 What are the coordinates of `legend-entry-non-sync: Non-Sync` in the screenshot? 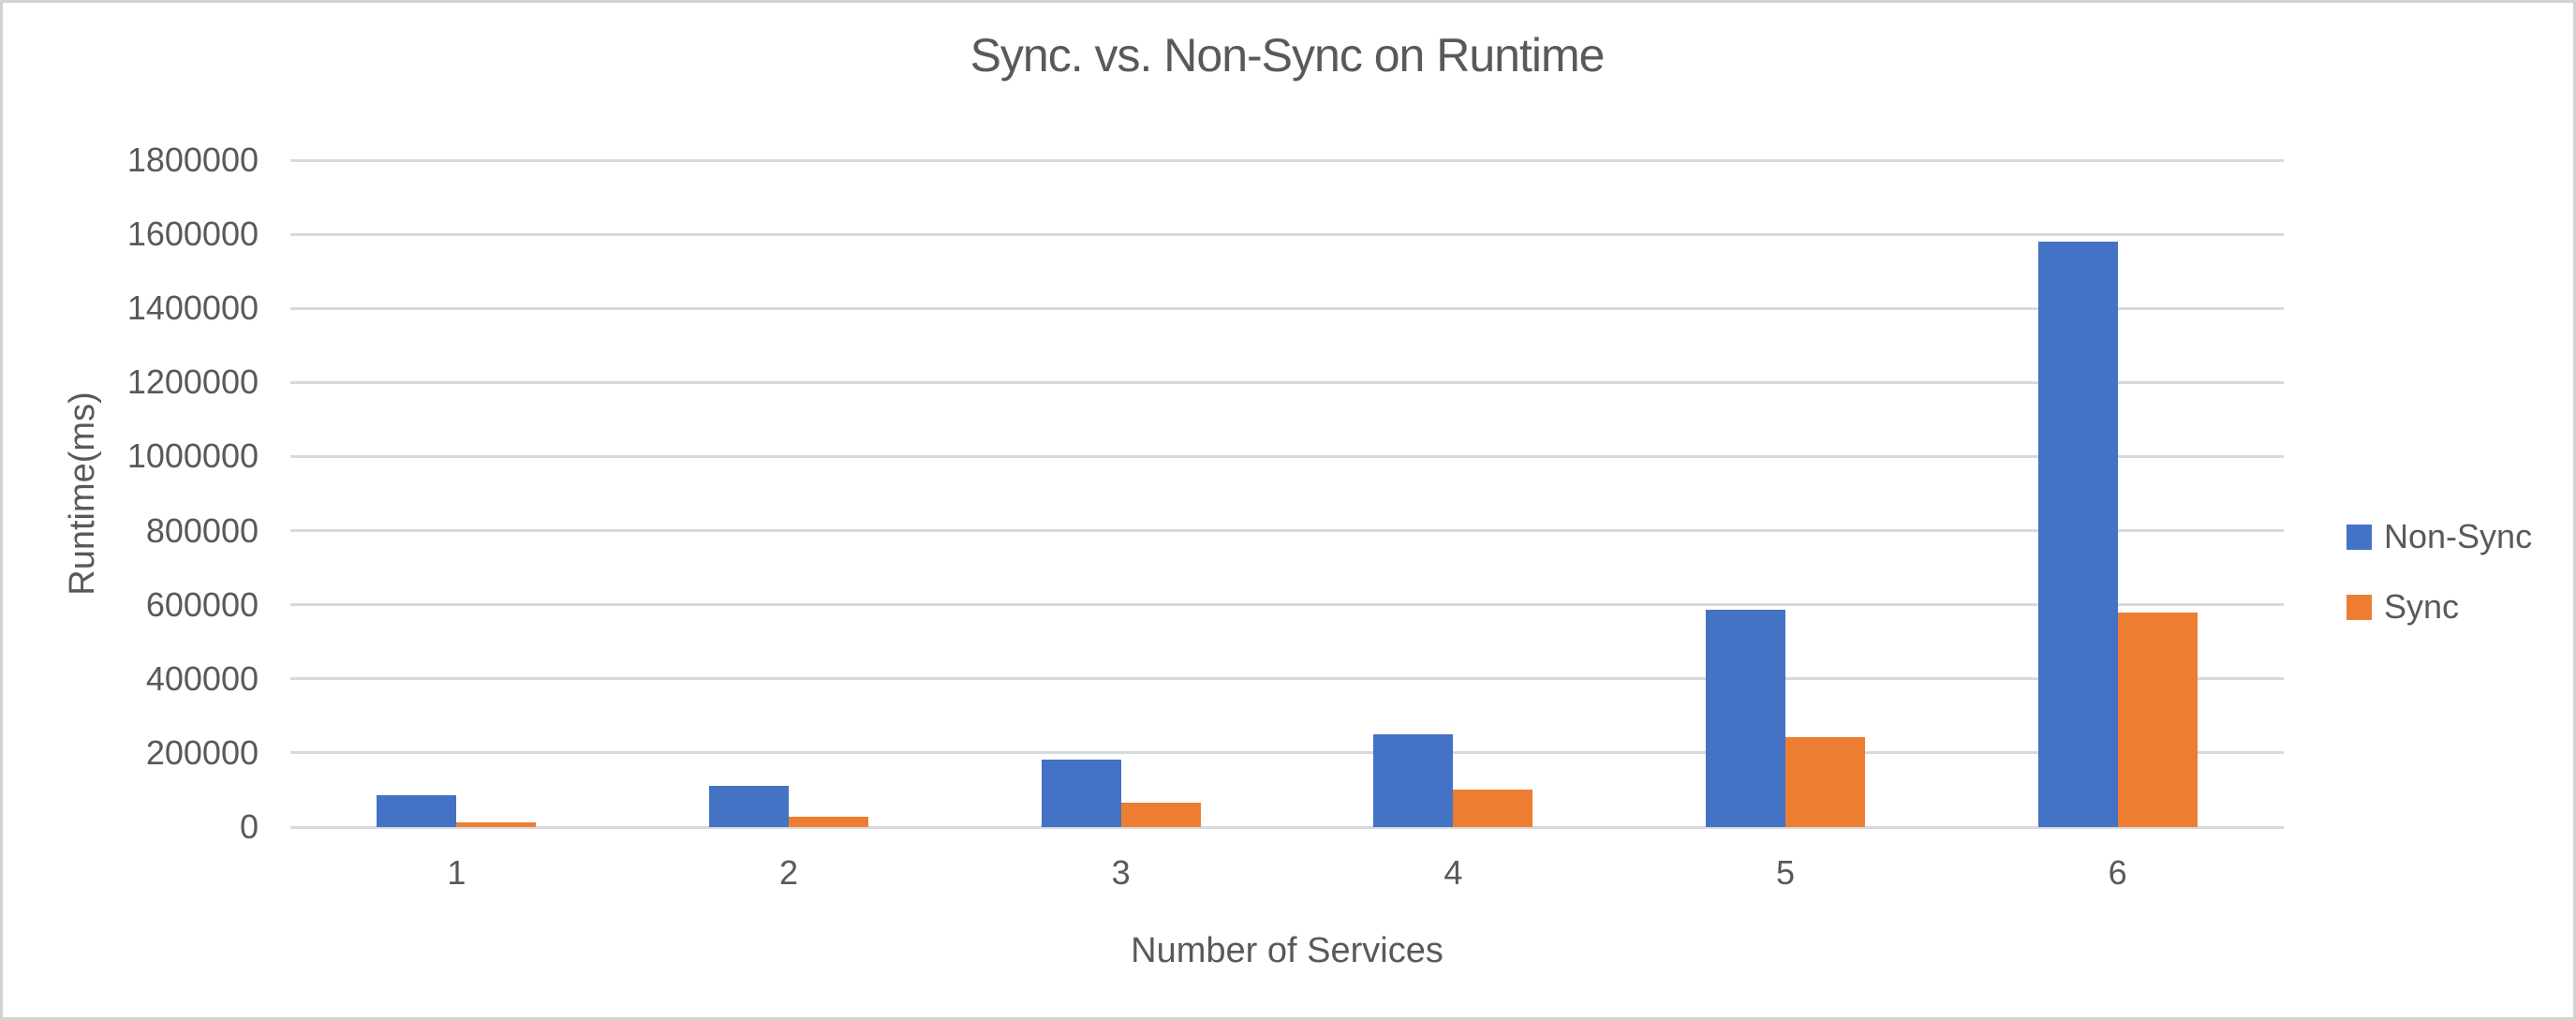 It's located at (2439, 536).